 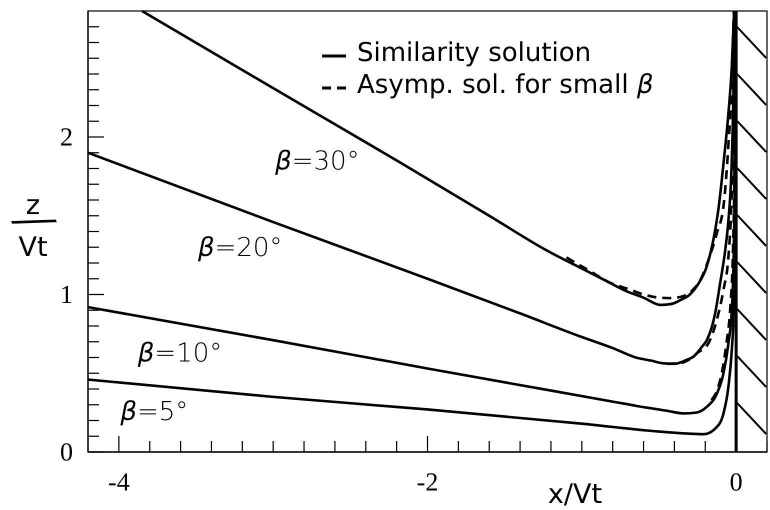 What do you see at coordinates (474, 53) in the screenshot?
I see `legend-label: Similarity solution` at bounding box center [474, 53].